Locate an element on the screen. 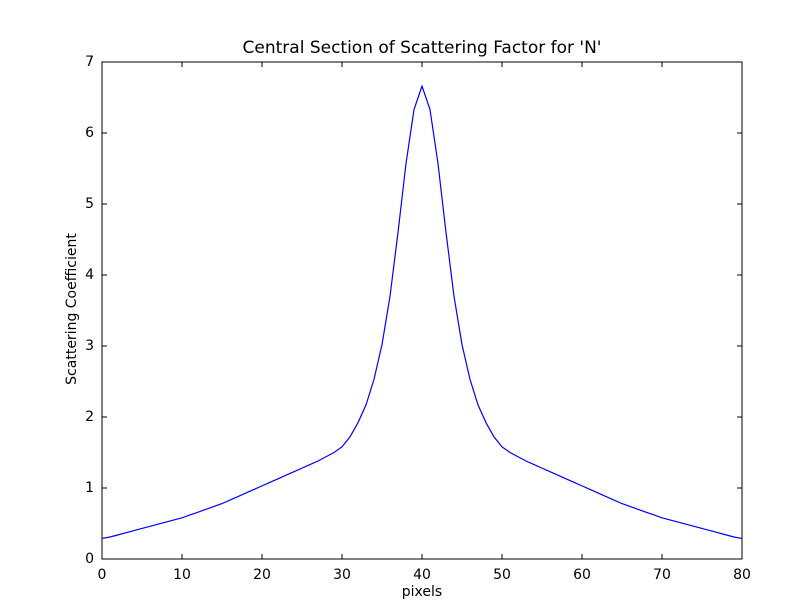  x-tick-label: 60 is located at coordinates (582, 575).